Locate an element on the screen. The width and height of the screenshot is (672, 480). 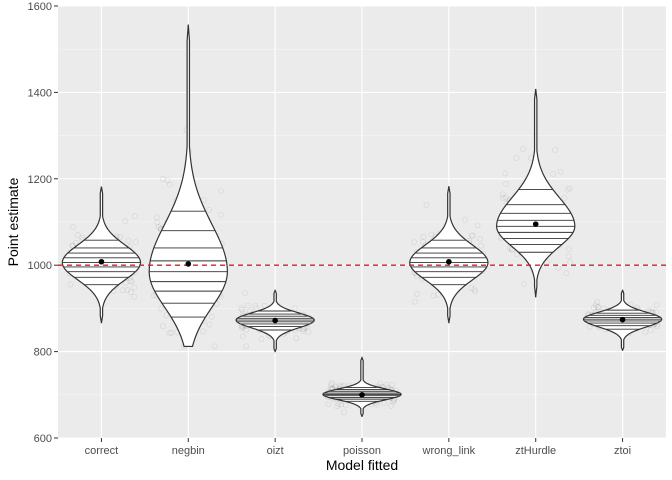
mean-point-ztHurdle is located at coordinates (535, 224).